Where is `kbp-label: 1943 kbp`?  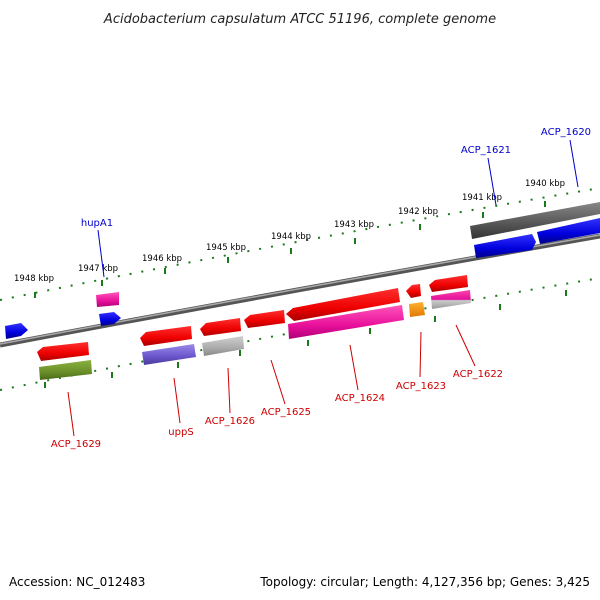
kbp-label: 1943 kbp is located at coordinates (354, 225).